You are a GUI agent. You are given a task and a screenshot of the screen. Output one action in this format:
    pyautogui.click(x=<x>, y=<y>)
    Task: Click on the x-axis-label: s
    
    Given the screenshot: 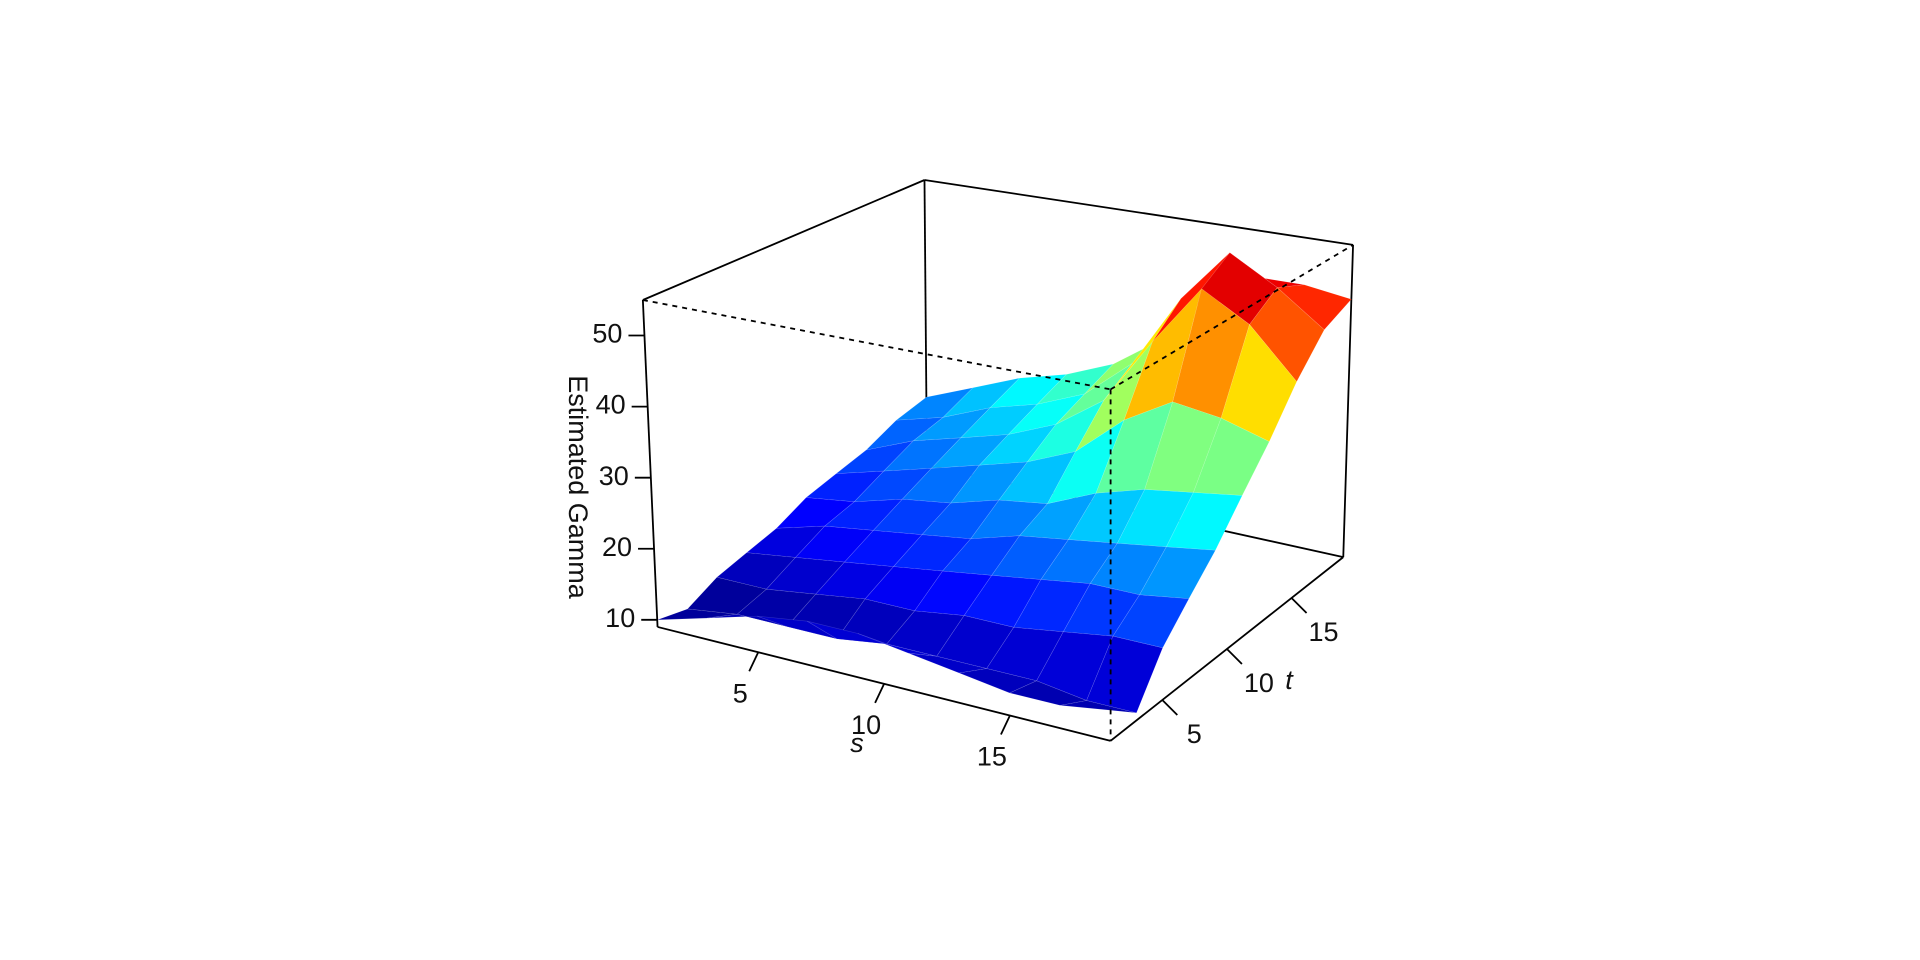 What is the action you would take?
    pyautogui.click(x=857, y=743)
    